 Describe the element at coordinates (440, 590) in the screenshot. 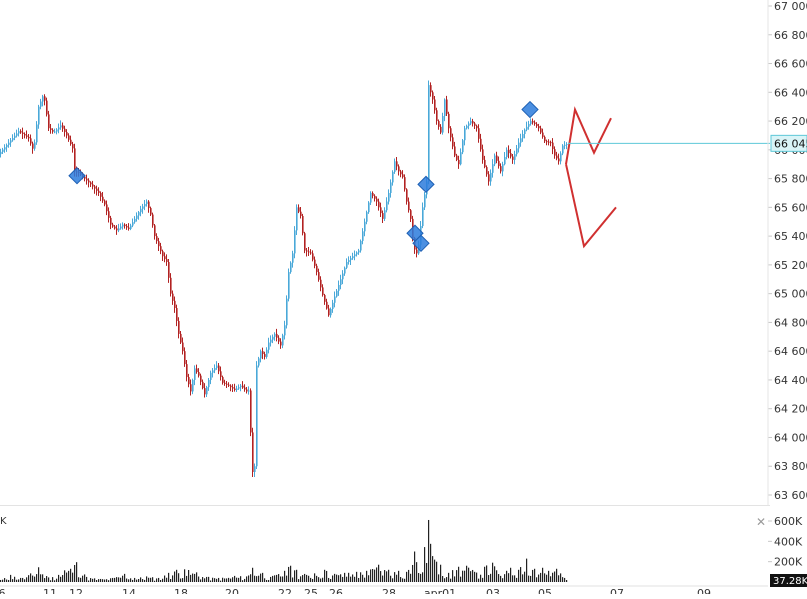

I see `time-tick-label: apr01` at that location.